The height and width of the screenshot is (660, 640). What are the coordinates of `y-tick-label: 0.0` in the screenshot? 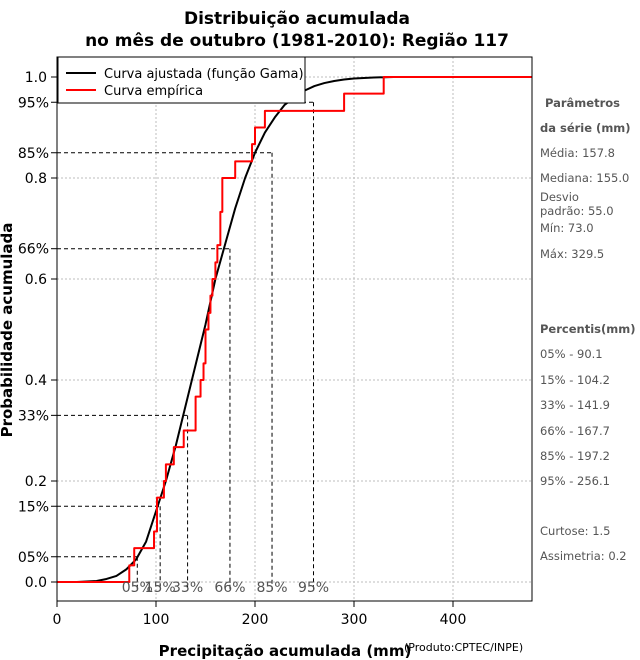 It's located at (36, 583).